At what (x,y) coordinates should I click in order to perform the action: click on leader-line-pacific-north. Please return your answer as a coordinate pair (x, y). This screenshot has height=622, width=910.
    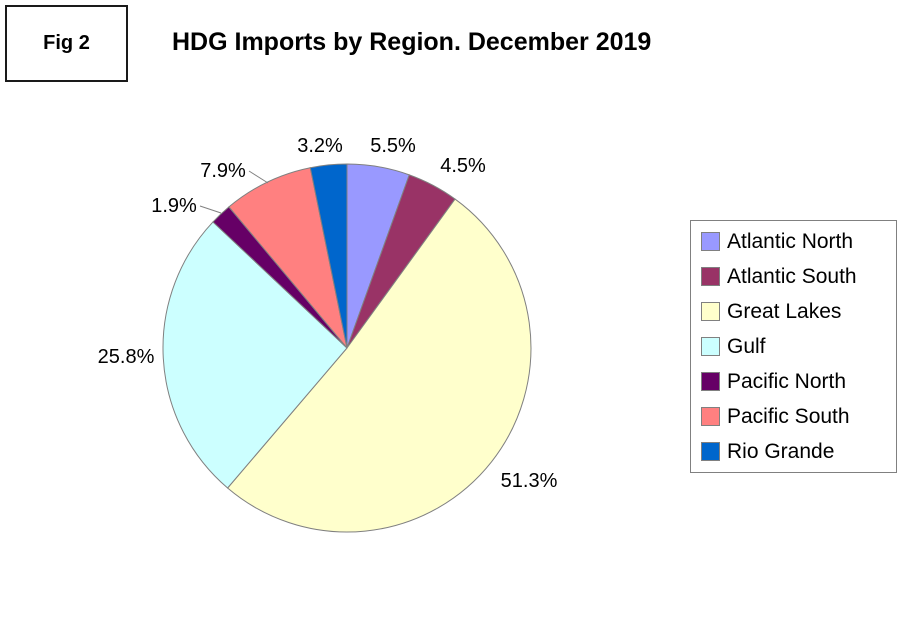
    Looking at the image, I should click on (210, 209).